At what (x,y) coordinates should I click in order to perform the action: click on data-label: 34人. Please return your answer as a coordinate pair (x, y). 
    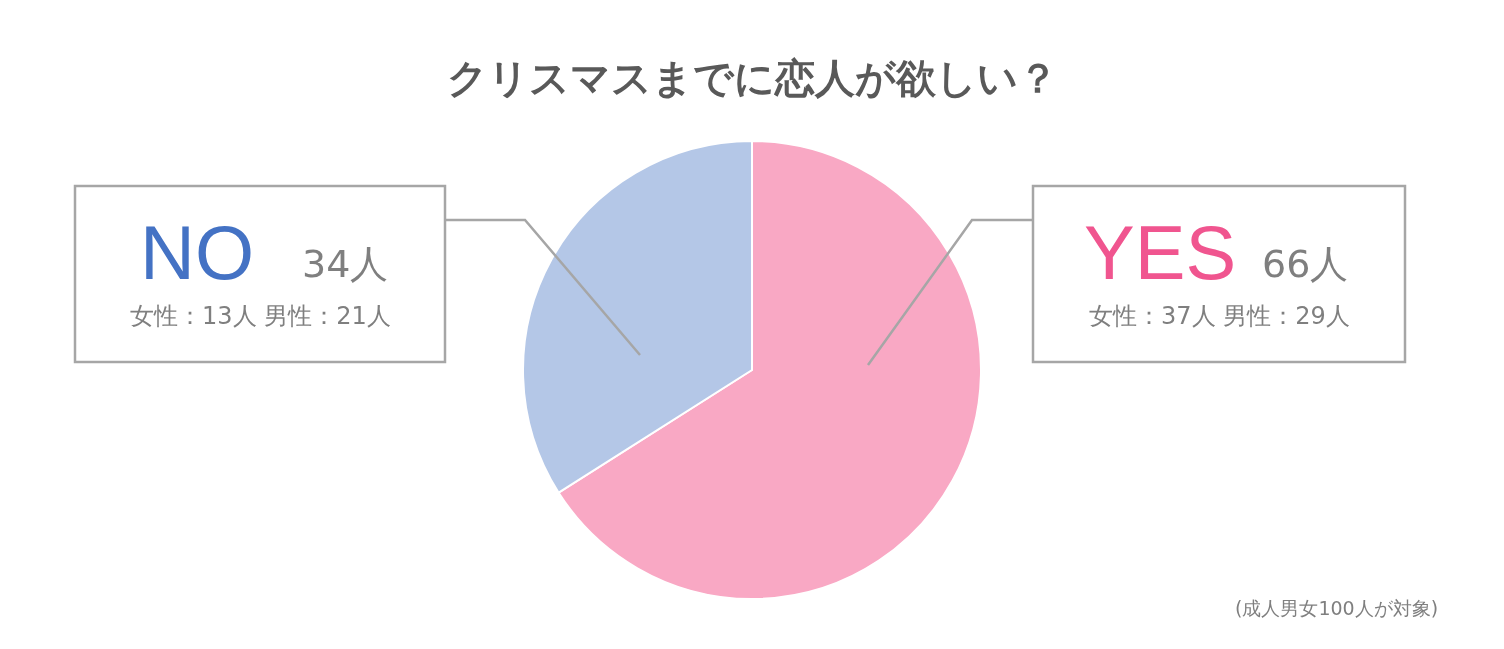
    Looking at the image, I should click on (345, 264).